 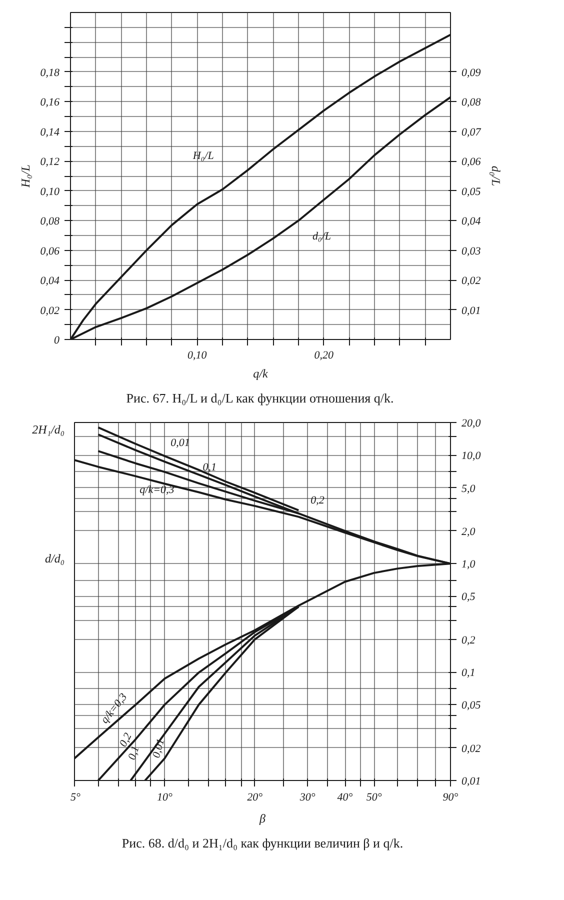 I want to click on y2-axis-title: d₀/L, so click(x=495, y=176).